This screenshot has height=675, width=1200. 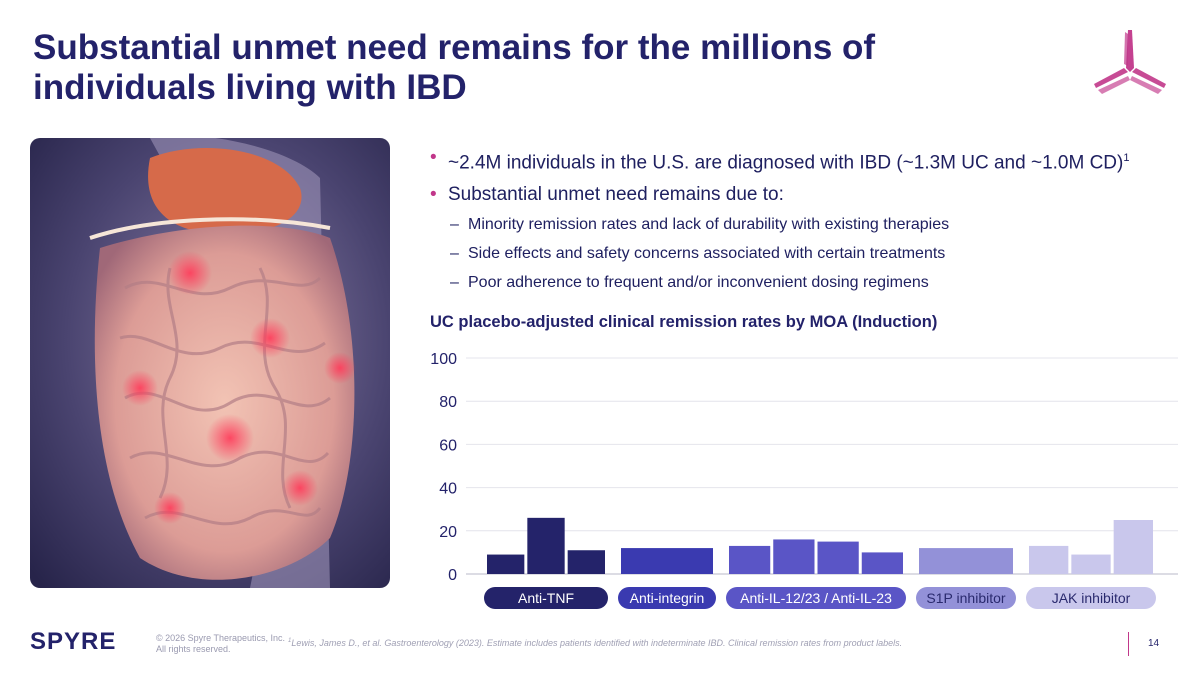 What do you see at coordinates (448, 402) in the screenshot?
I see `y-tick-label: 80` at bounding box center [448, 402].